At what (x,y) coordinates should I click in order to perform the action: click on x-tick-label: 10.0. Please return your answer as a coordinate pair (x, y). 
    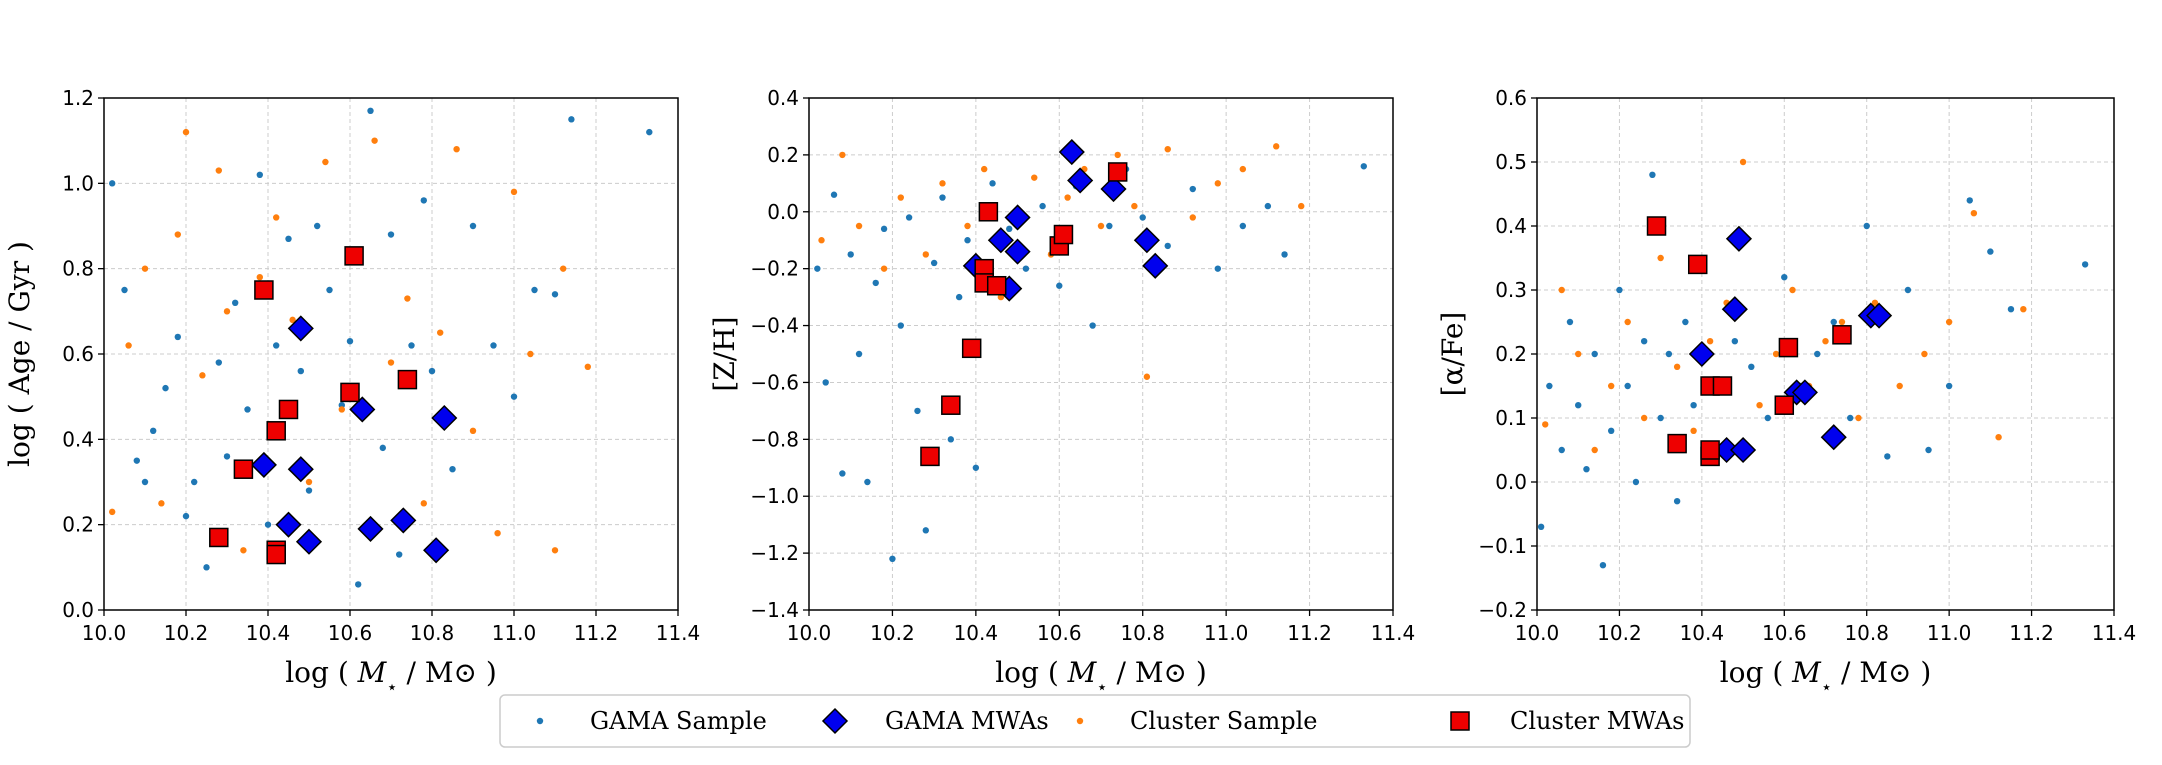
    Looking at the image, I should click on (809, 633).